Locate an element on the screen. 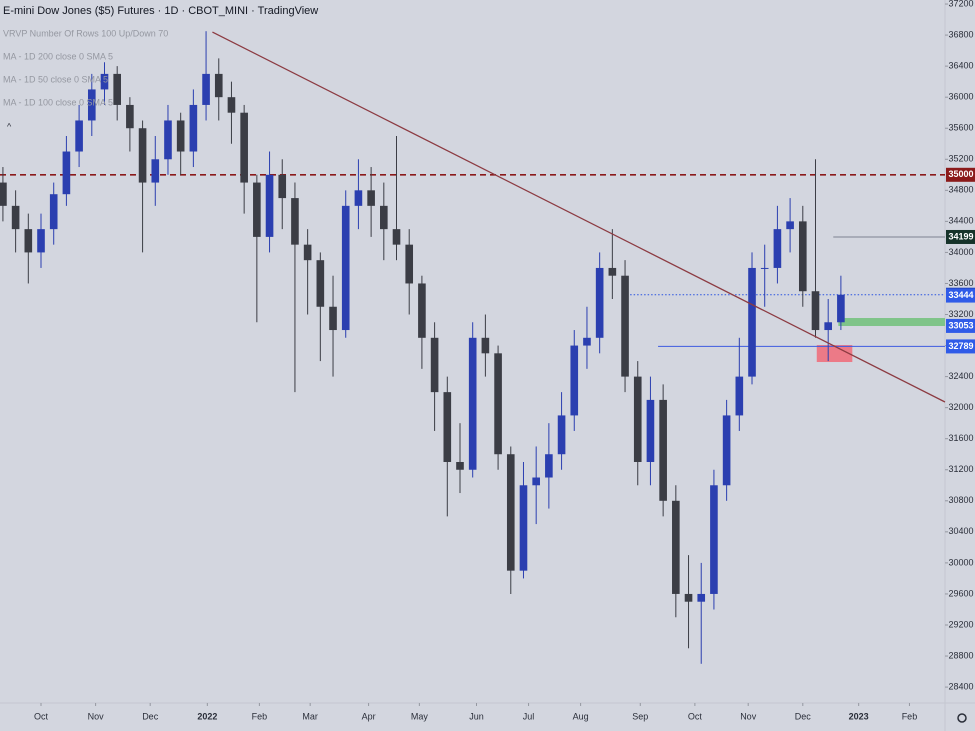 This screenshot has height=731, width=975. x-tick-label: Apr is located at coordinates (369, 716).